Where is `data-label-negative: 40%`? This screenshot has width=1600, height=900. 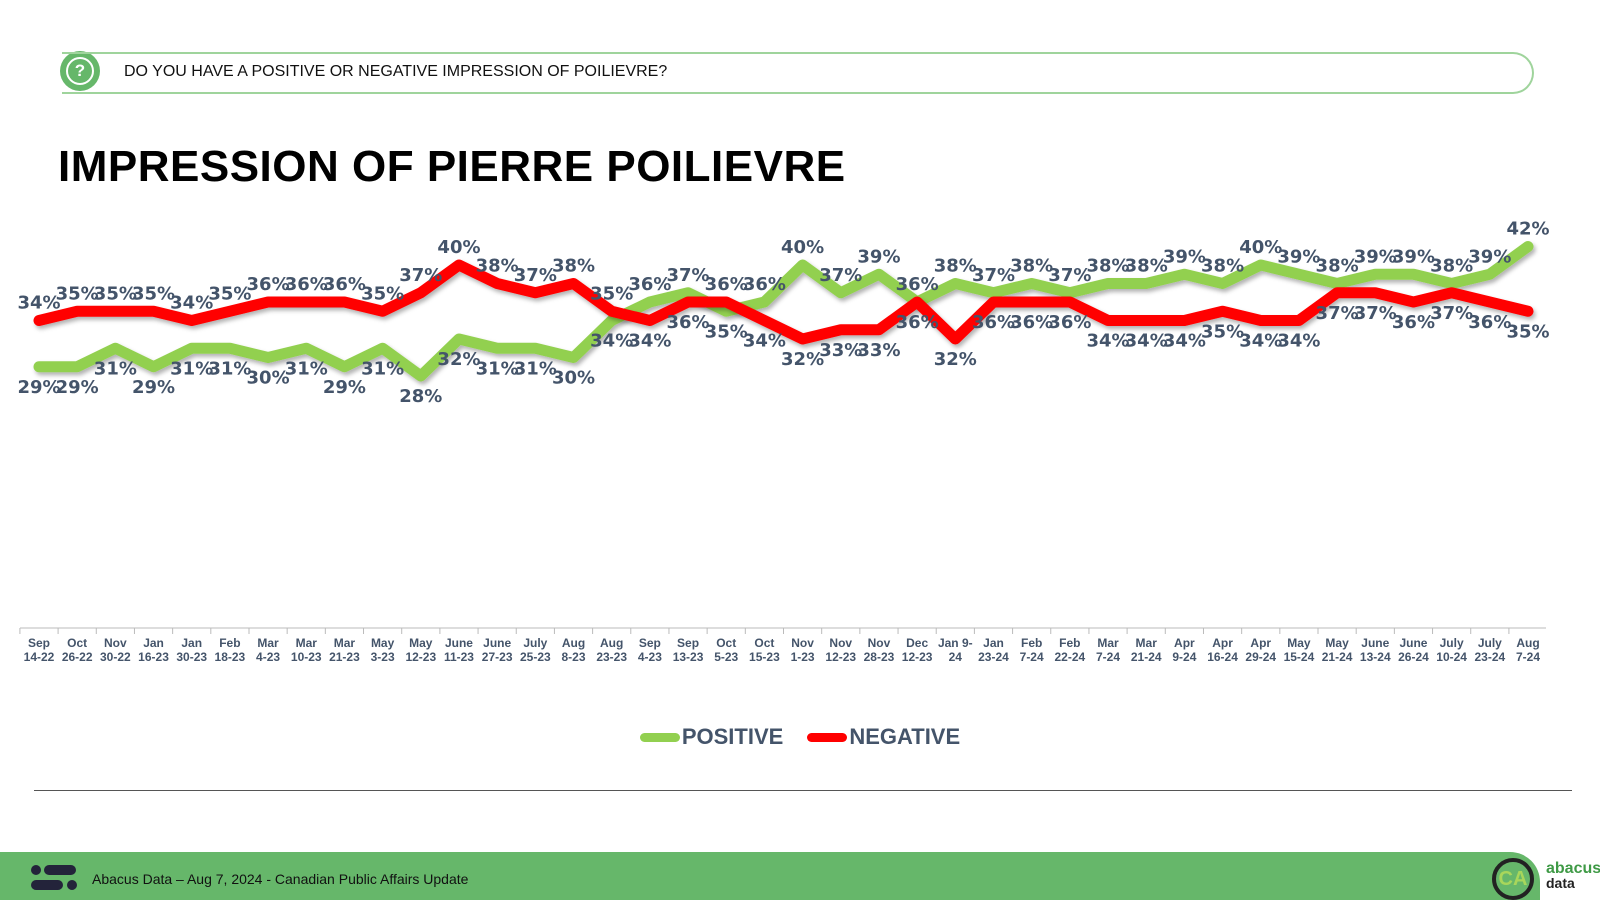 data-label-negative: 40% is located at coordinates (458, 247).